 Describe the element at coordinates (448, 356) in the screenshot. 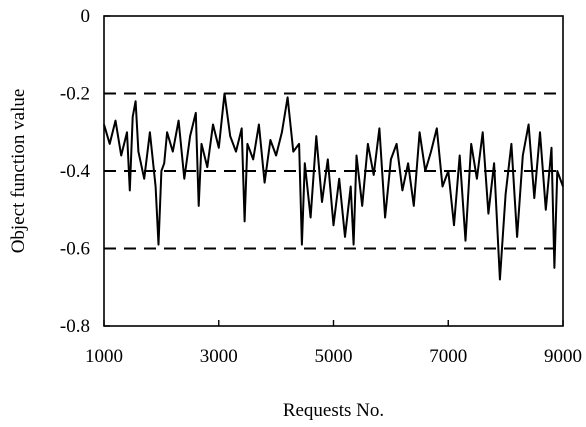

I see `x-tick-label: 7000` at that location.